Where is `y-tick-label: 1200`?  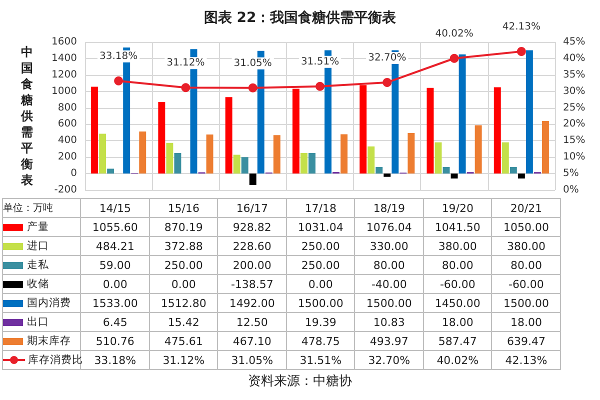
y-tick-label: 1200 is located at coordinates (64, 74).